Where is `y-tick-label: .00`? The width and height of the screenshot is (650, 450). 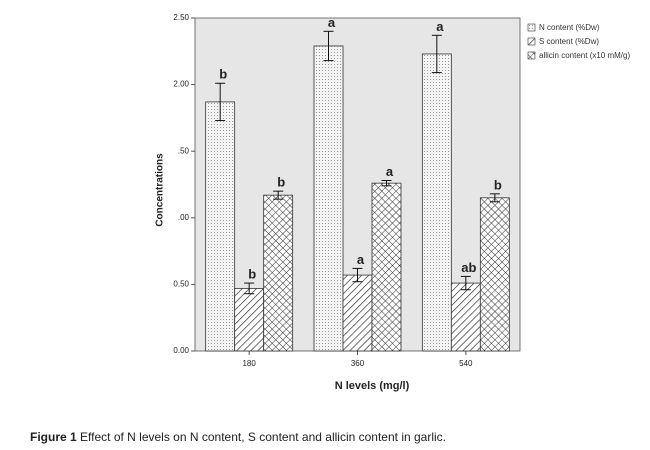 y-tick-label: .00 is located at coordinates (184, 217).